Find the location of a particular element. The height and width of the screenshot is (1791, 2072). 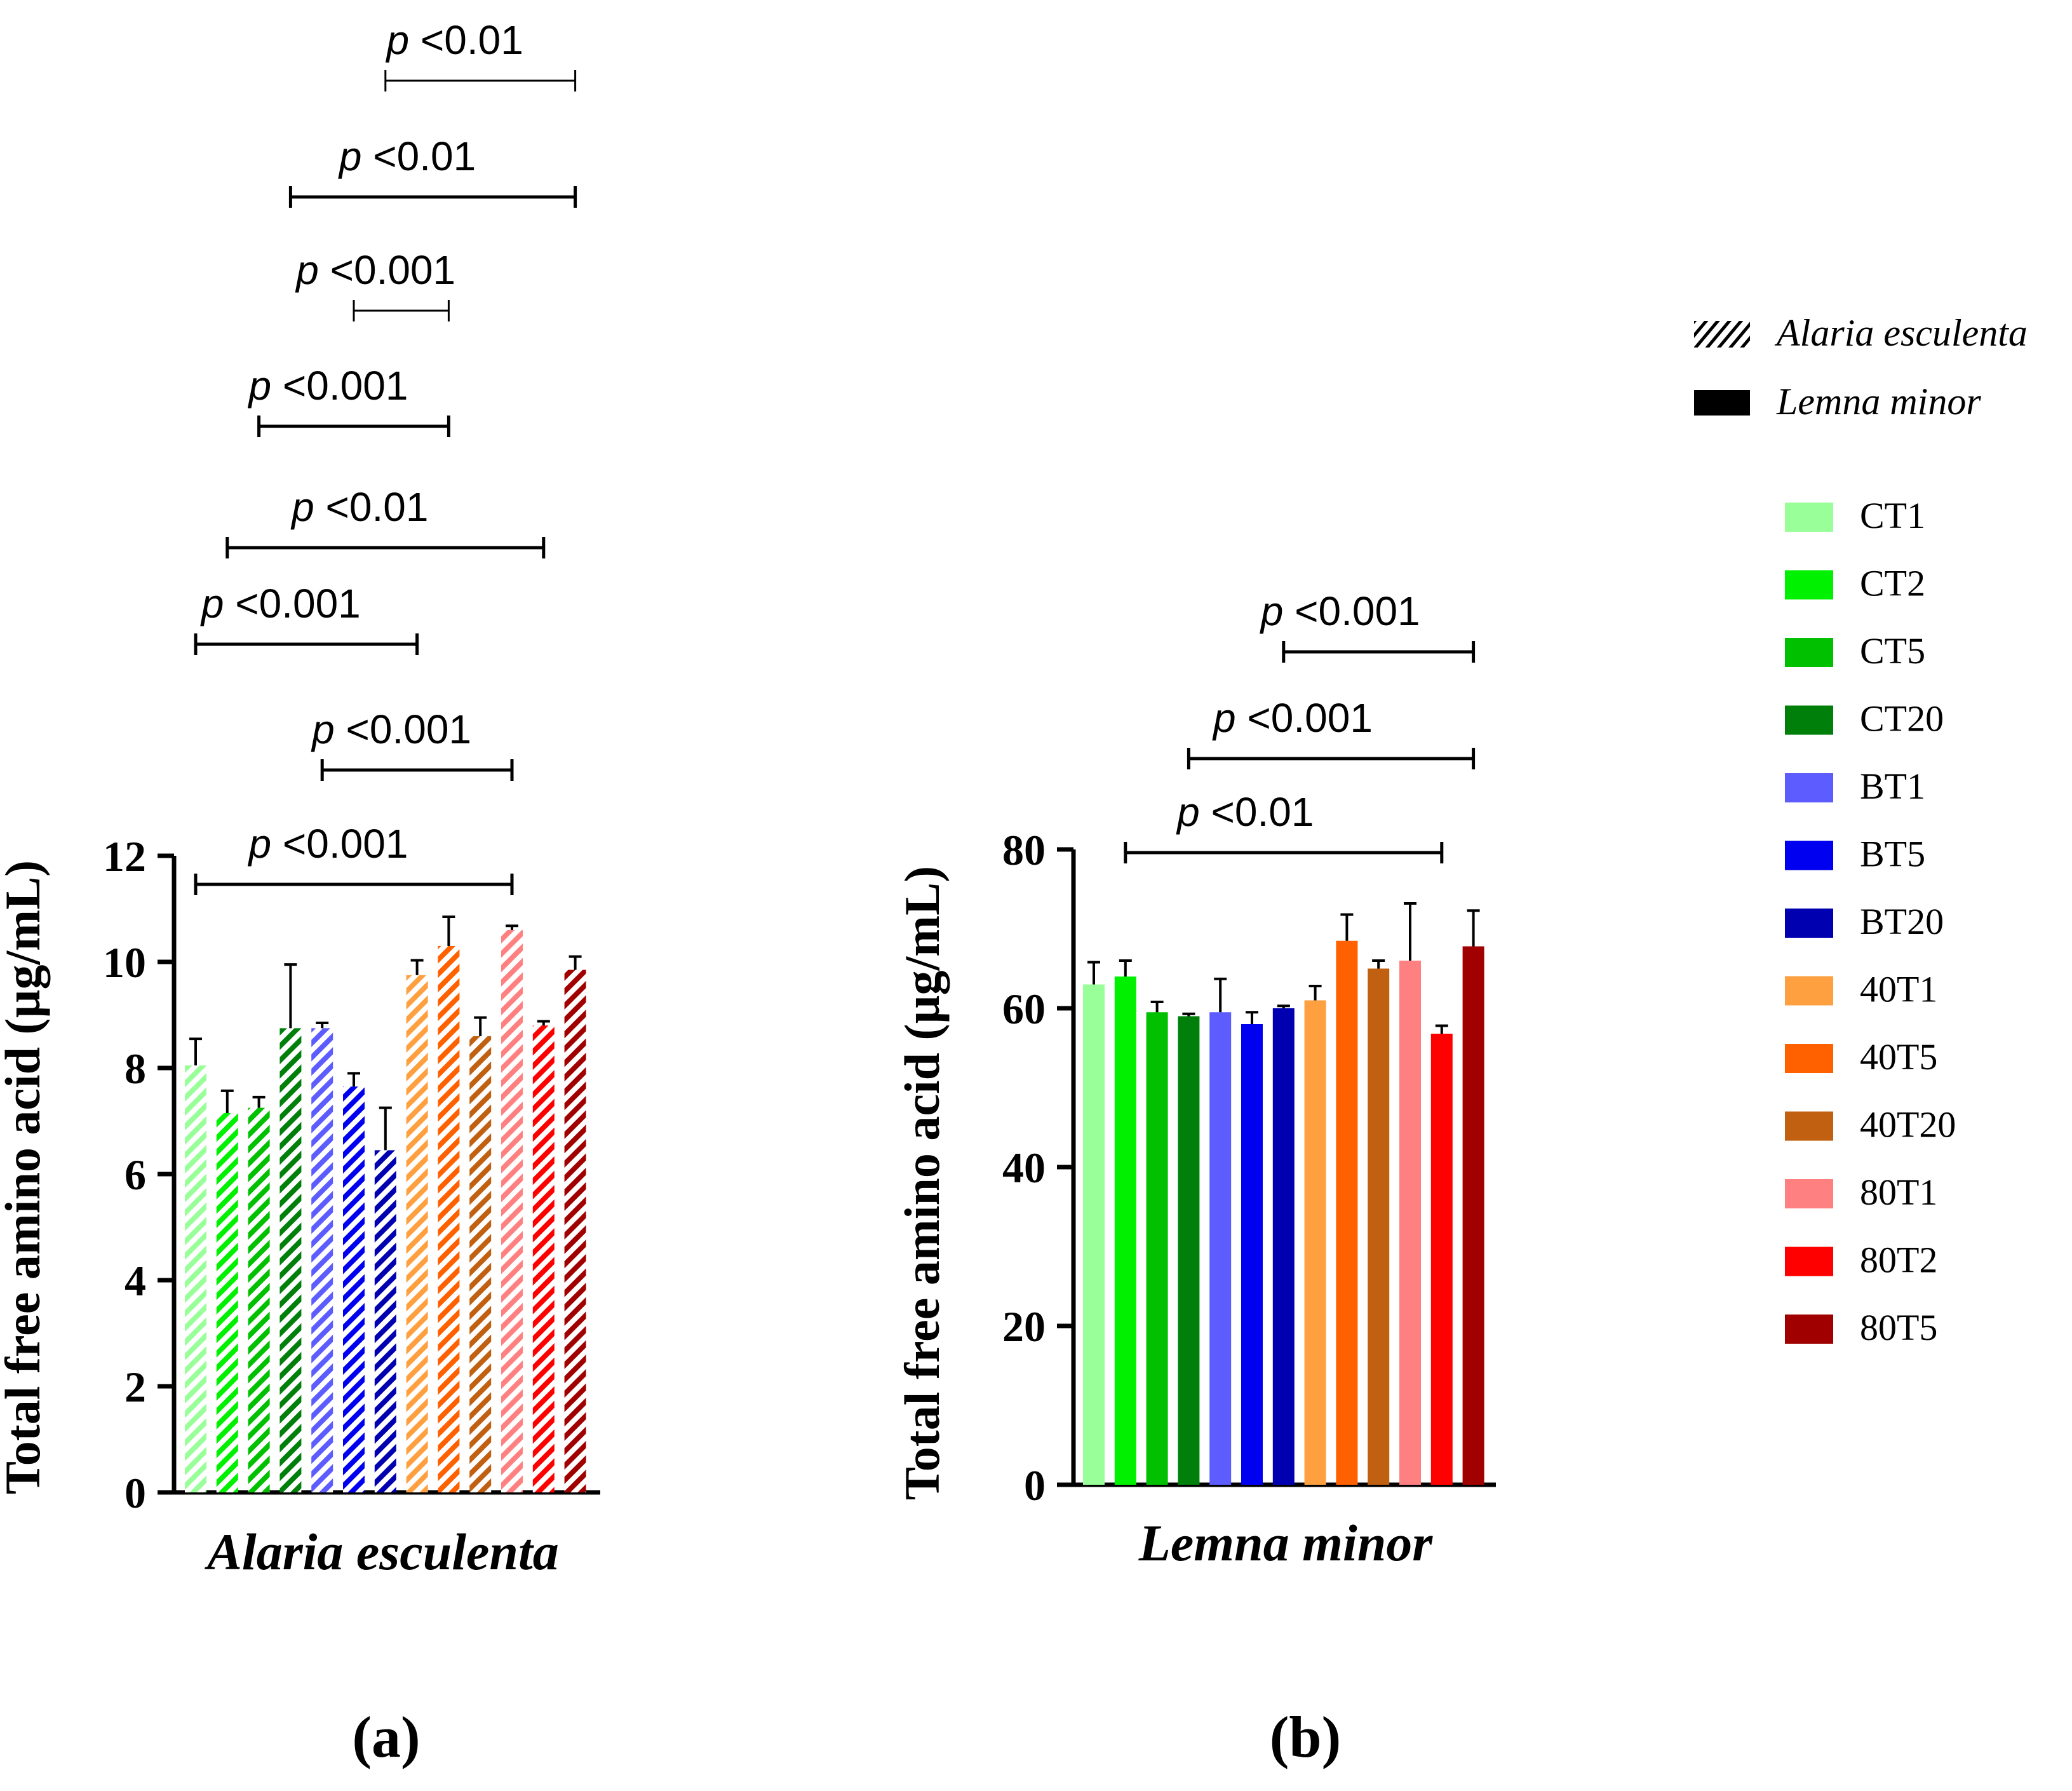

legend-label-CT2: CT2 is located at coordinates (1892, 583).